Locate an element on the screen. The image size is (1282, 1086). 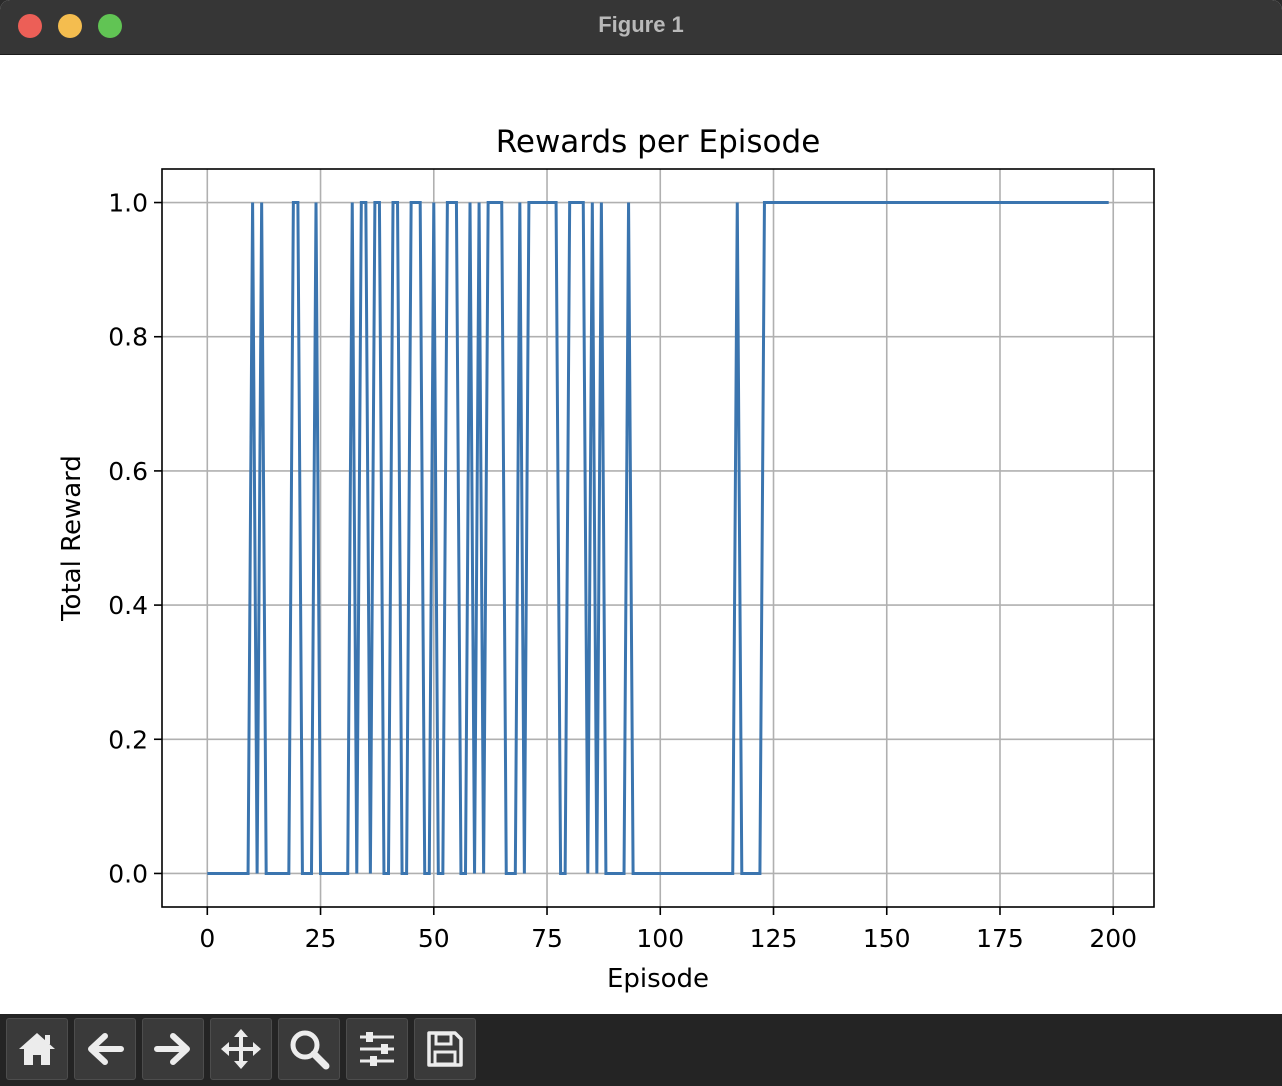
floppy-disk-icon is located at coordinates (445, 1049).